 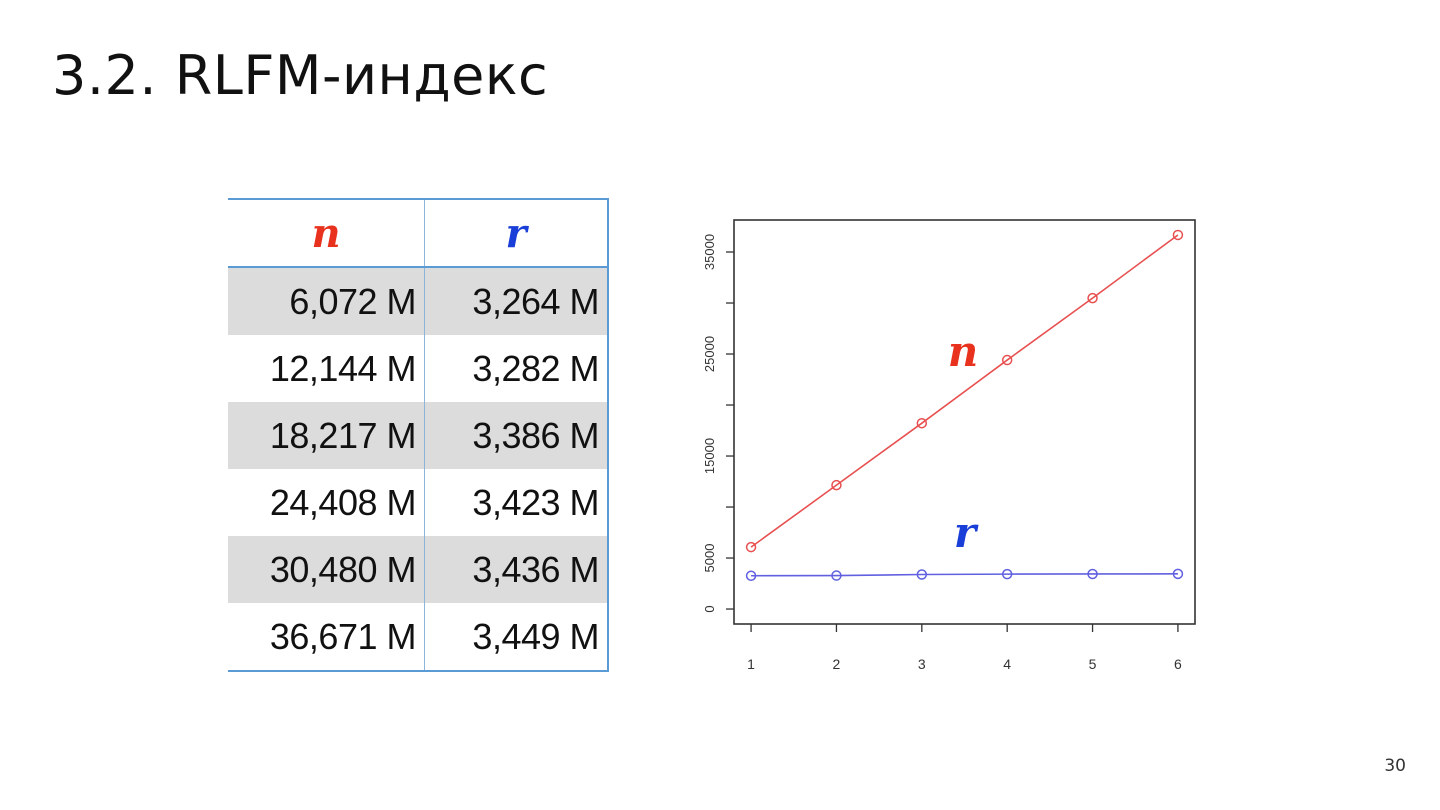 I want to click on series-label-n: n, so click(x=963, y=351).